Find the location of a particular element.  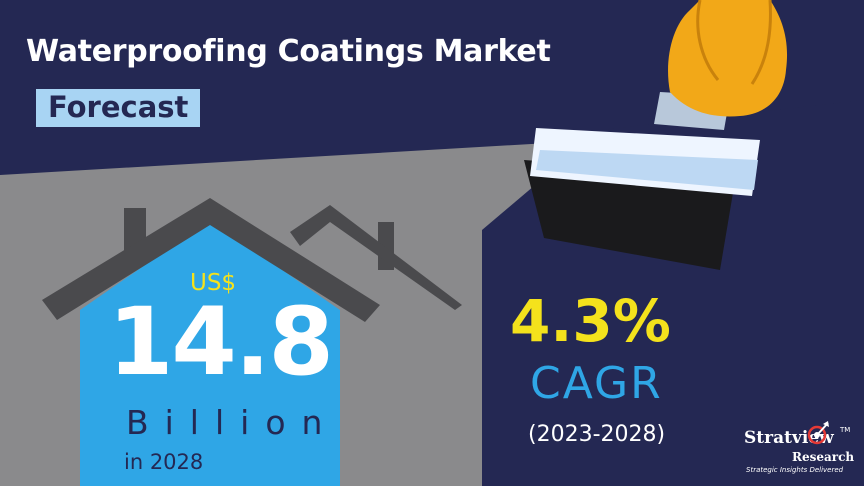

page-title: Waterproofing Coatings Market is located at coordinates (288, 51).